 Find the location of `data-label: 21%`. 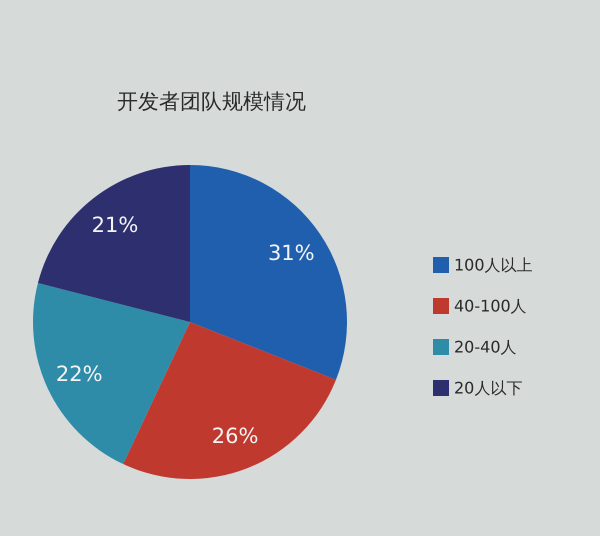

data-label: 21% is located at coordinates (115, 225).